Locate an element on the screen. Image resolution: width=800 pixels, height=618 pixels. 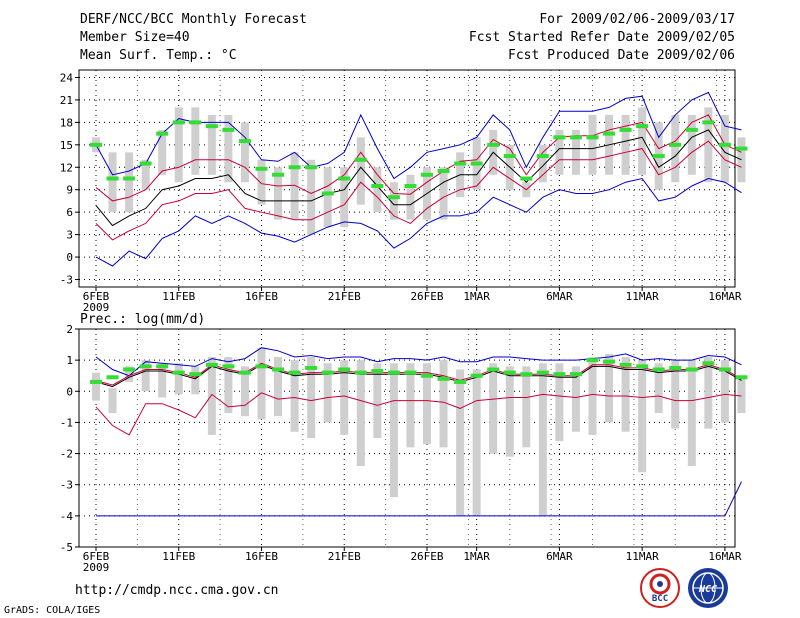
variable-label: Mean Surf. Temp.: °C is located at coordinates (158, 55).